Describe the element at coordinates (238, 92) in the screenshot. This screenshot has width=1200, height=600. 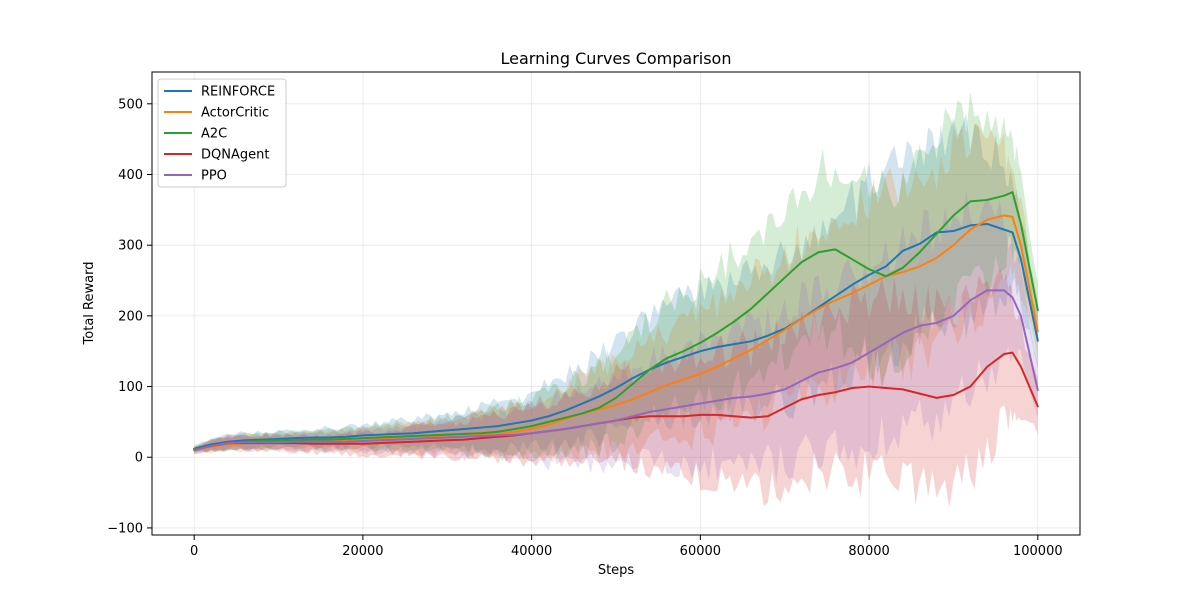
I see `legend-label-reinforce: REINFORCE` at that location.